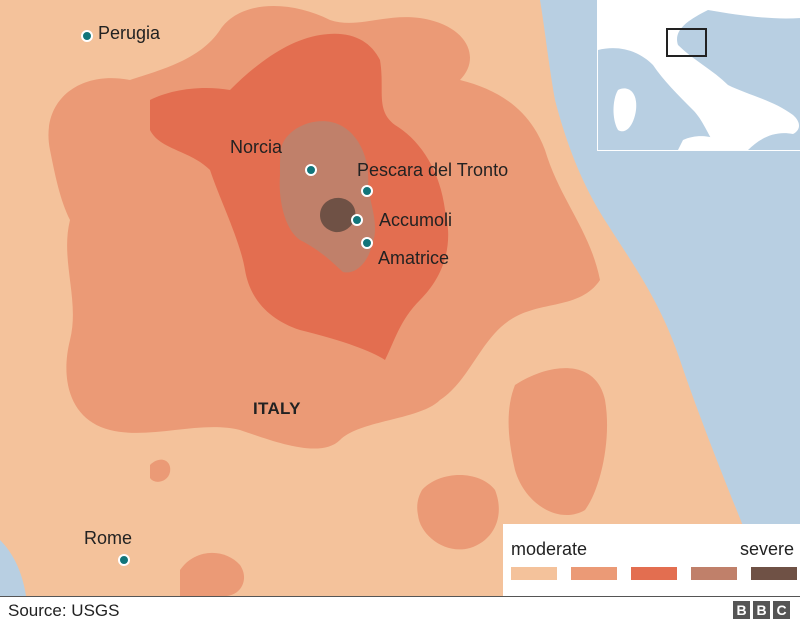  I want to click on source-credit: Source: USGS, so click(64, 610).